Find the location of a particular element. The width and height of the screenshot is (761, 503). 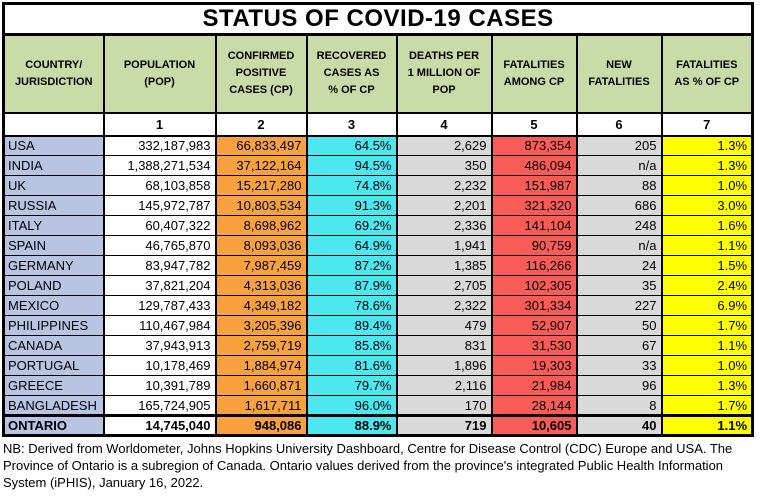

cell-population: 14,745,040 is located at coordinates (159, 425).